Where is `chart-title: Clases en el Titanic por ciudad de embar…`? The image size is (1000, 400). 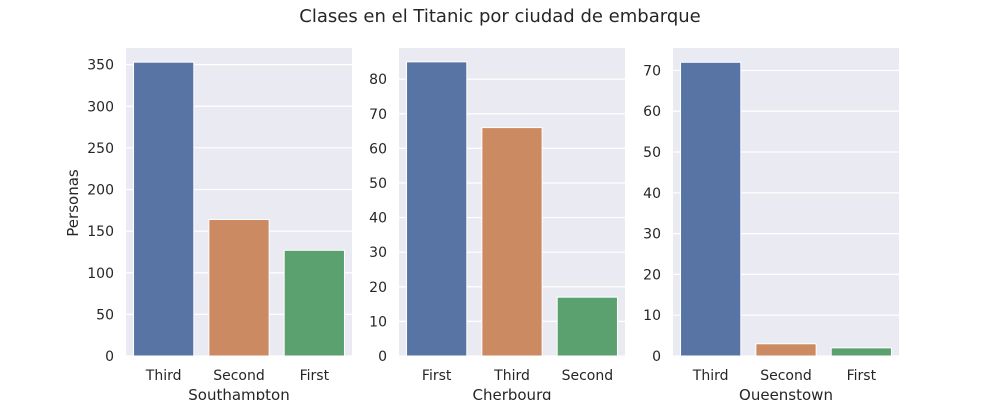
chart-title: Clases en el Titanic por ciudad de embar… is located at coordinates (499, 16).